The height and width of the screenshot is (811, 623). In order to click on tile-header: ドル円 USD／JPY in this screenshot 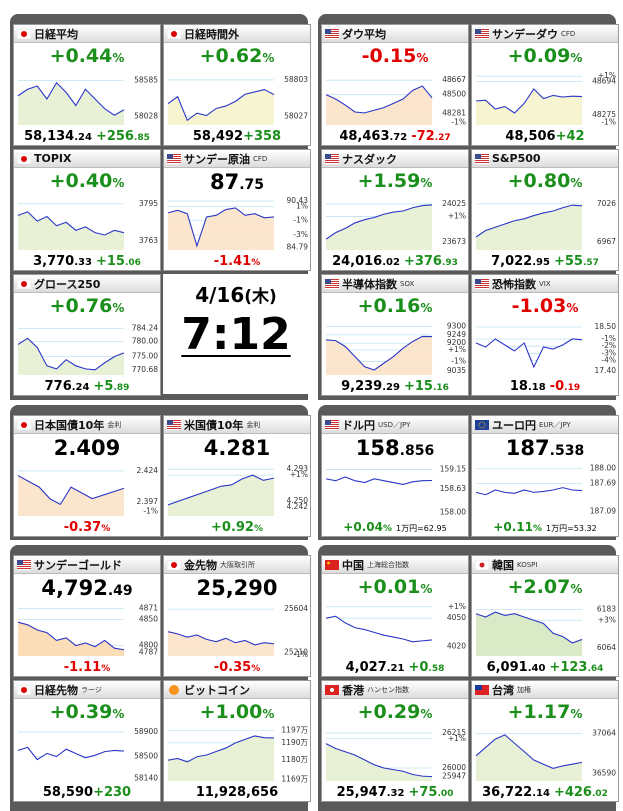, I will do `click(395, 425)`.